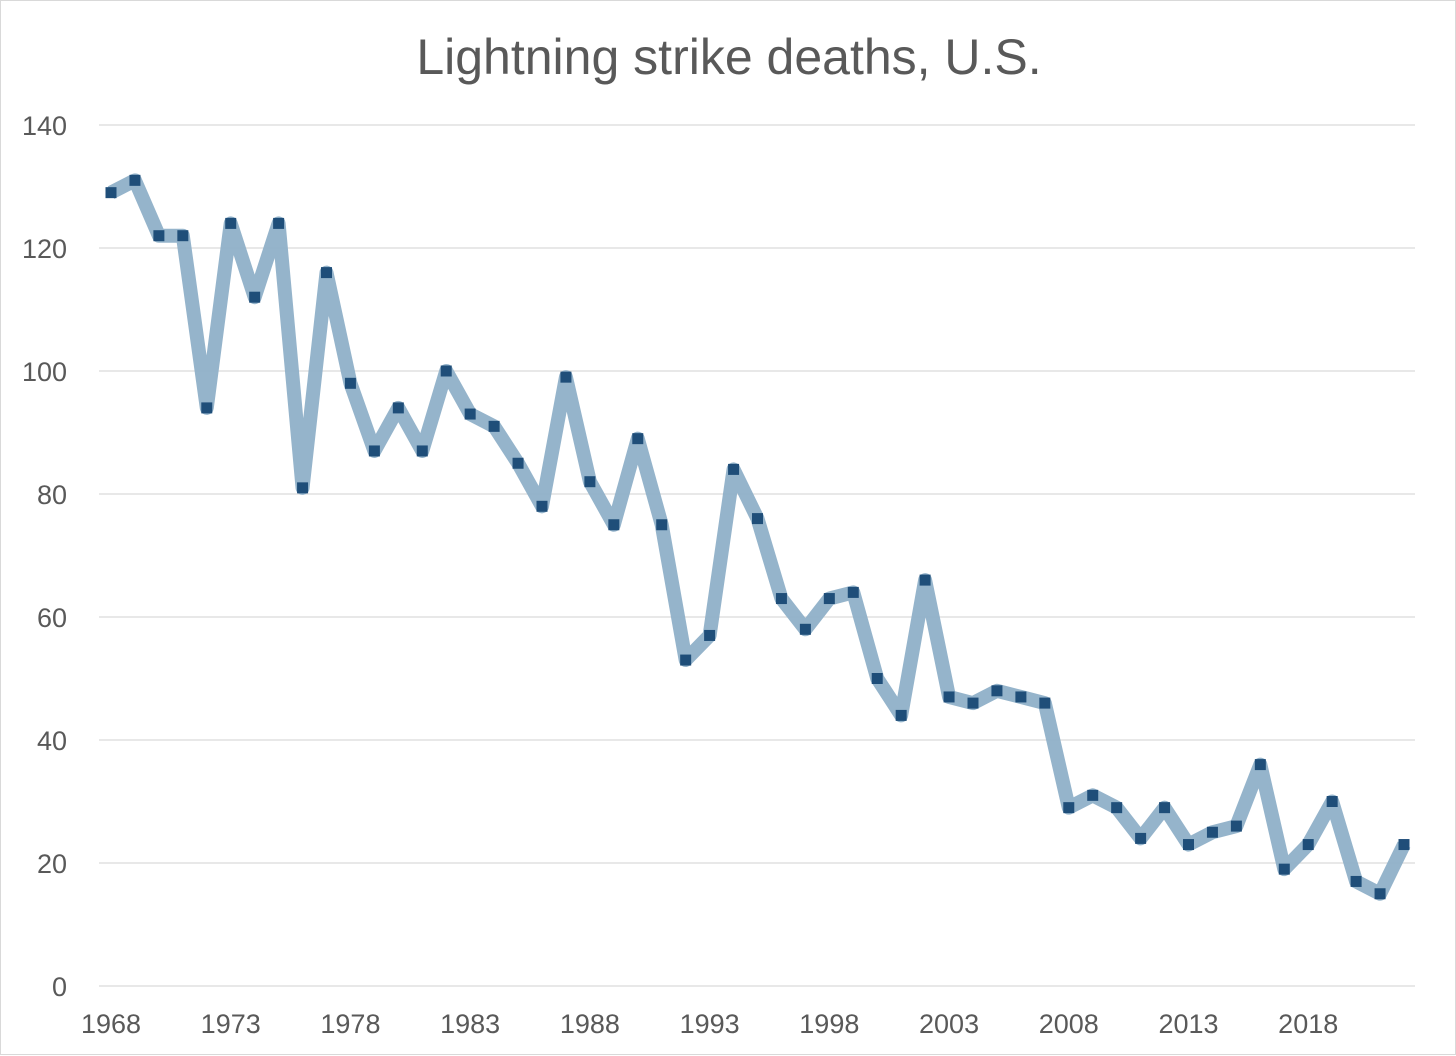  I want to click on x-tick-label: 1973, so click(231, 1024).